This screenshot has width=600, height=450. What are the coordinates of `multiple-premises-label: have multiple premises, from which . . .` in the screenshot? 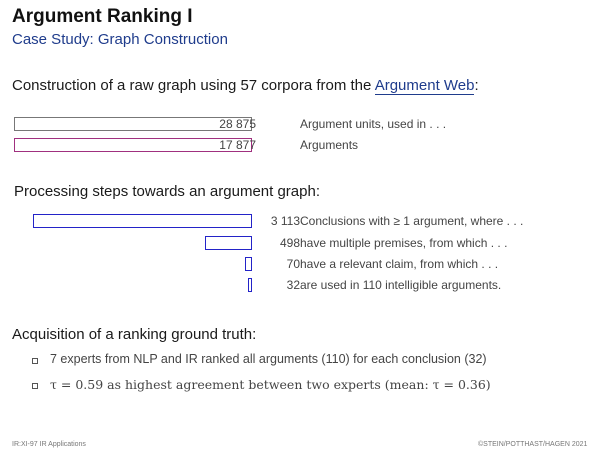 It's located at (404, 243).